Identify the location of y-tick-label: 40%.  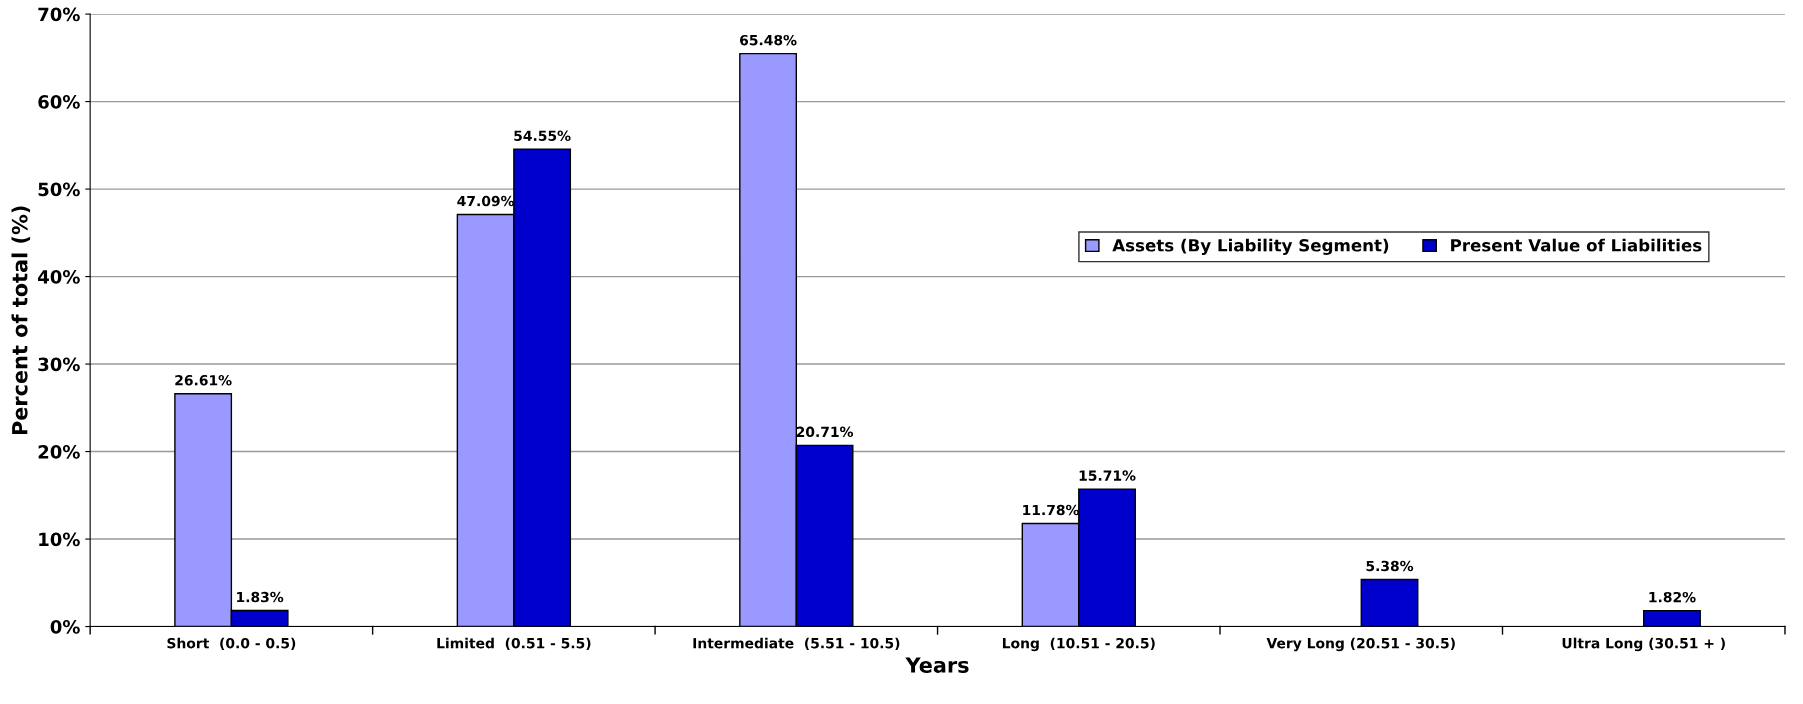
(59, 277).